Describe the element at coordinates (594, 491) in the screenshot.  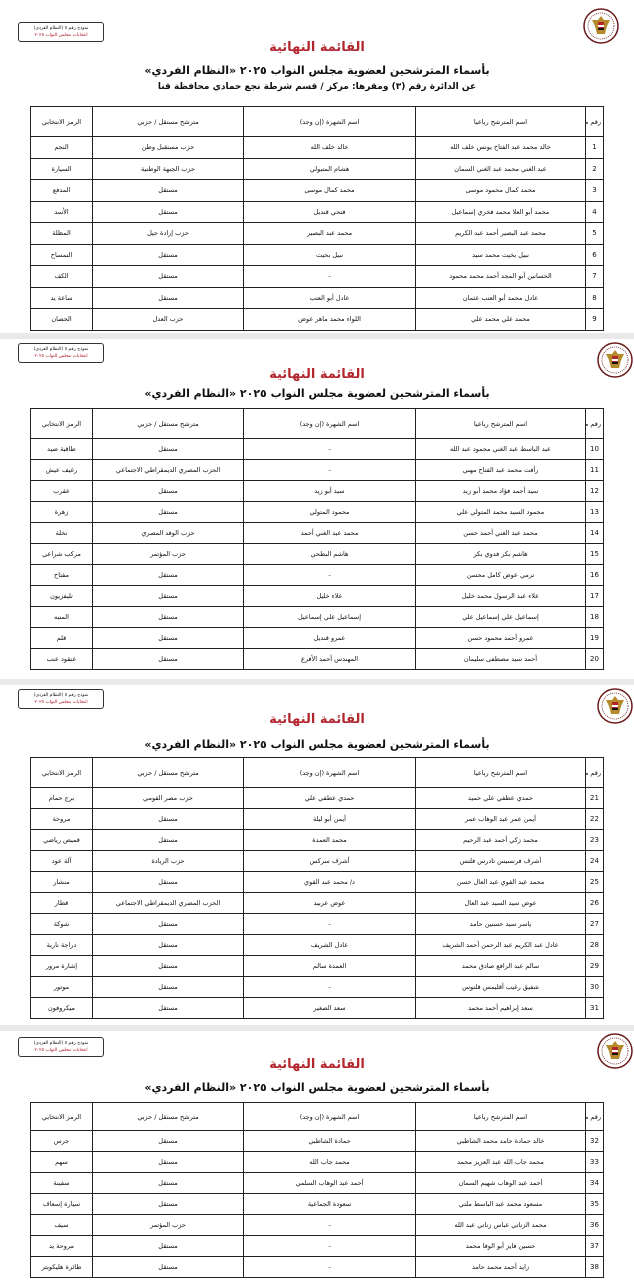
I see `serial-cell: 12` at that location.